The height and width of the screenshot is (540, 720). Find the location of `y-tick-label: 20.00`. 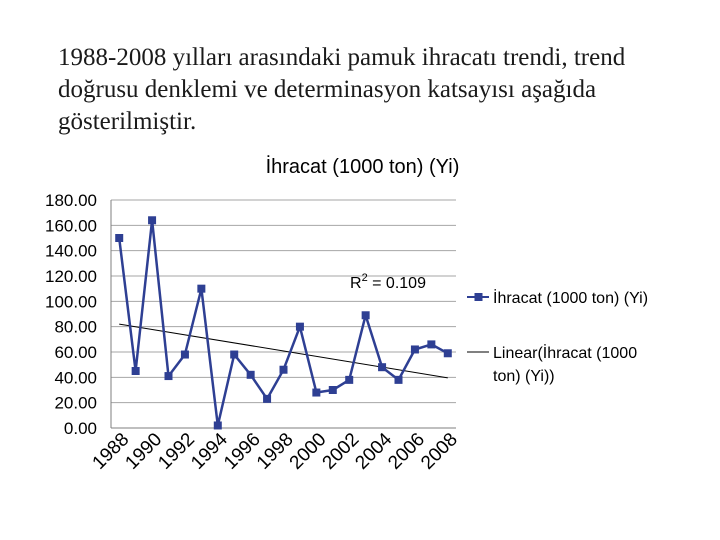

y-tick-label: 20.00 is located at coordinates (75, 403).